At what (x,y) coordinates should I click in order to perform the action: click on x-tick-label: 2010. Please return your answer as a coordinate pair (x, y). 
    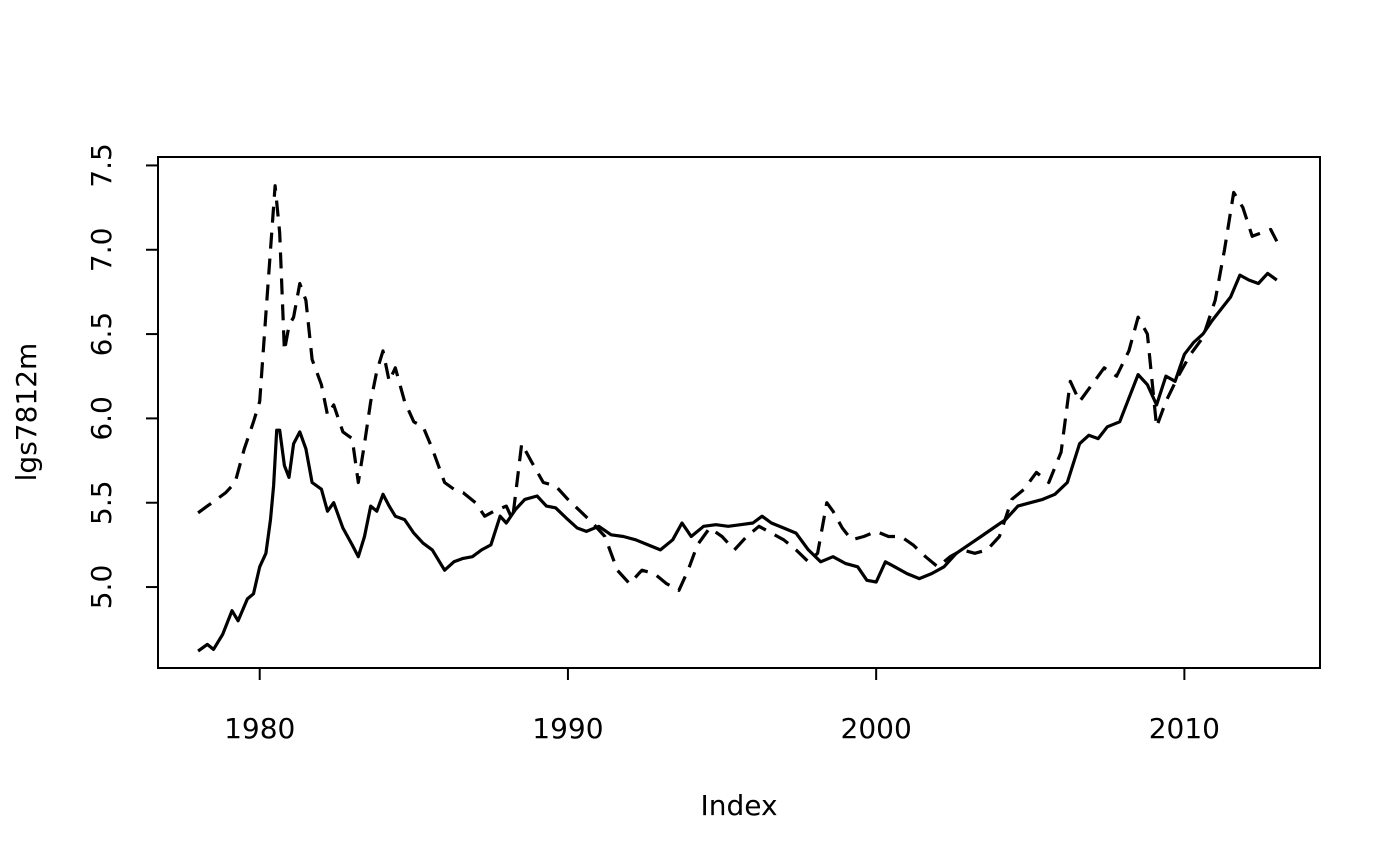
    Looking at the image, I should click on (1184, 728).